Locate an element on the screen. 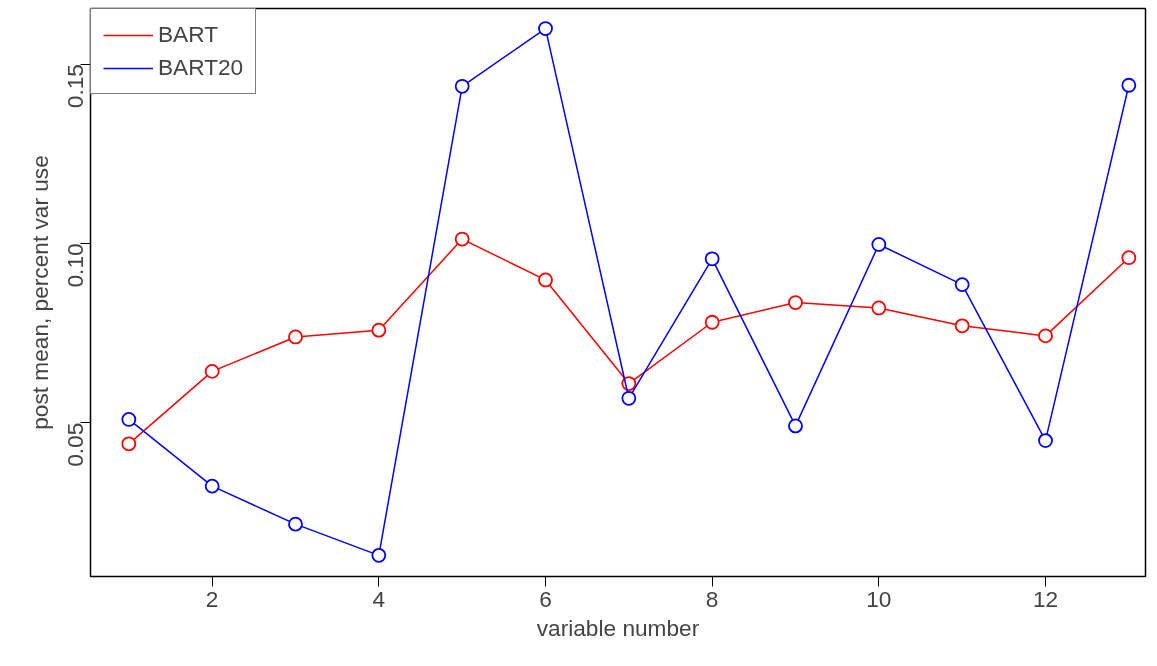  y-axis-title: post mean, percent var use is located at coordinates (39, 292).